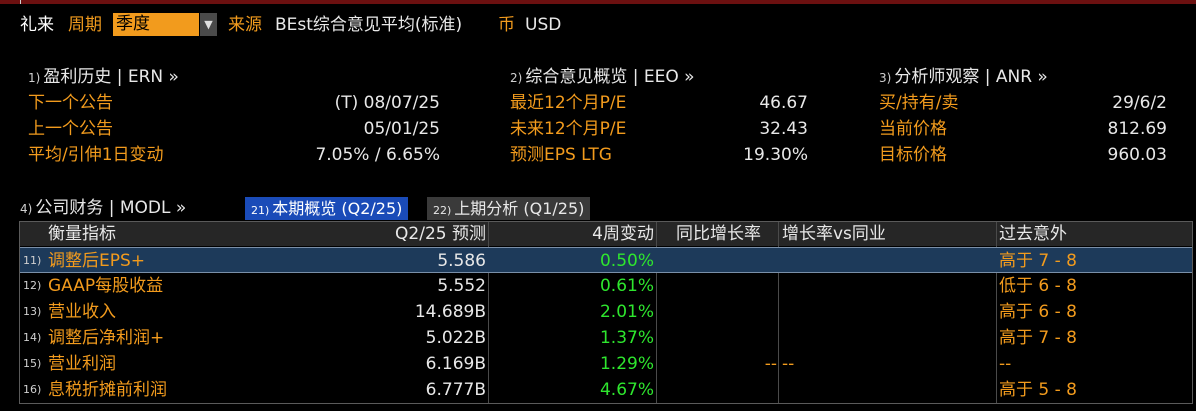  What do you see at coordinates (770, 364) in the screenshot?
I see `row-yoy: --` at bounding box center [770, 364].